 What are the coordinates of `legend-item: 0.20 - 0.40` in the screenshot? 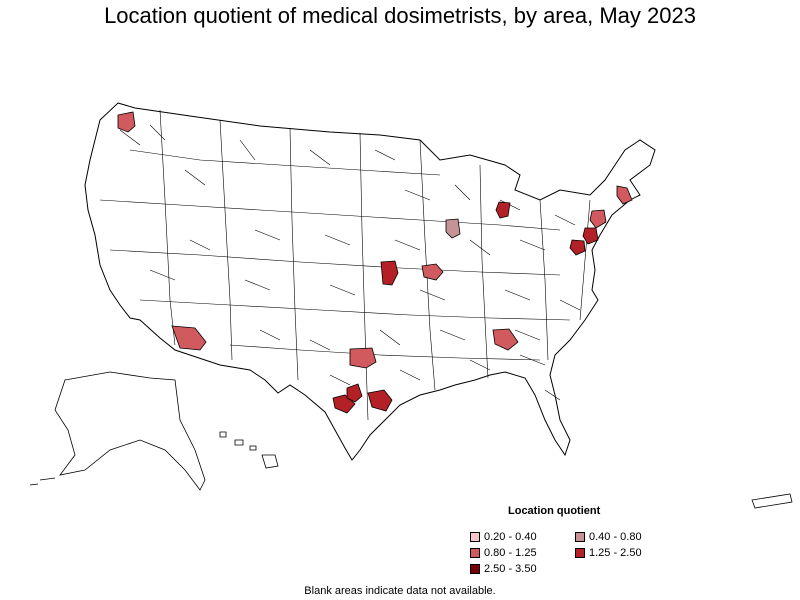 It's located at (522, 536).